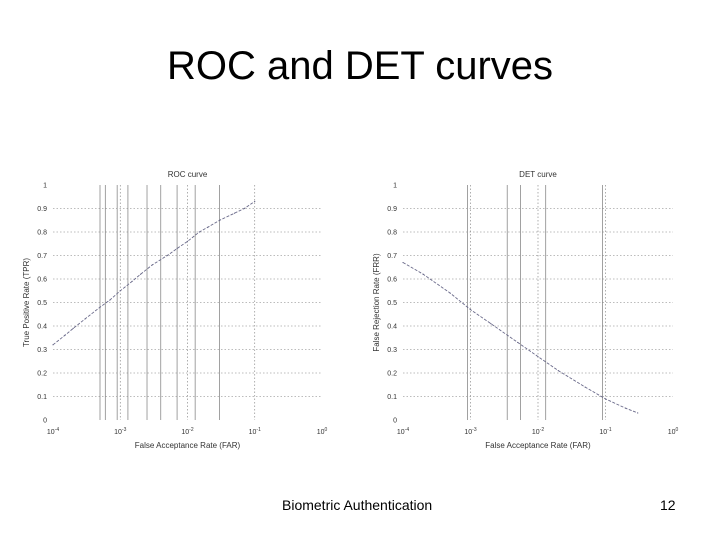  What do you see at coordinates (42, 209) in the screenshot?
I see `roc-y-tick-label: 0.9` at bounding box center [42, 209].